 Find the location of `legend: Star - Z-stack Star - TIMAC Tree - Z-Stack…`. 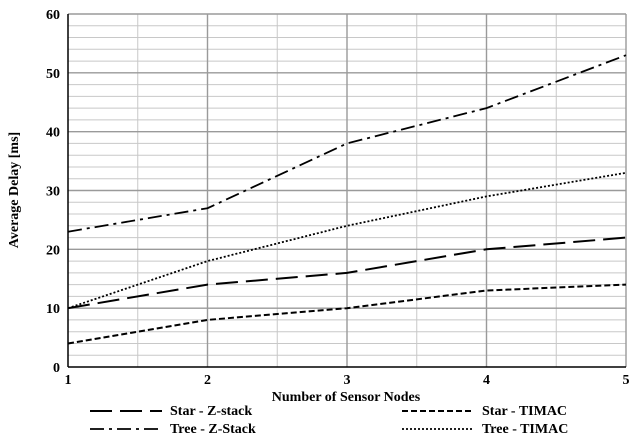

legend: Star - Z-stack Star - TIMAC Tree - Z-Stack… is located at coordinates (329, 420).